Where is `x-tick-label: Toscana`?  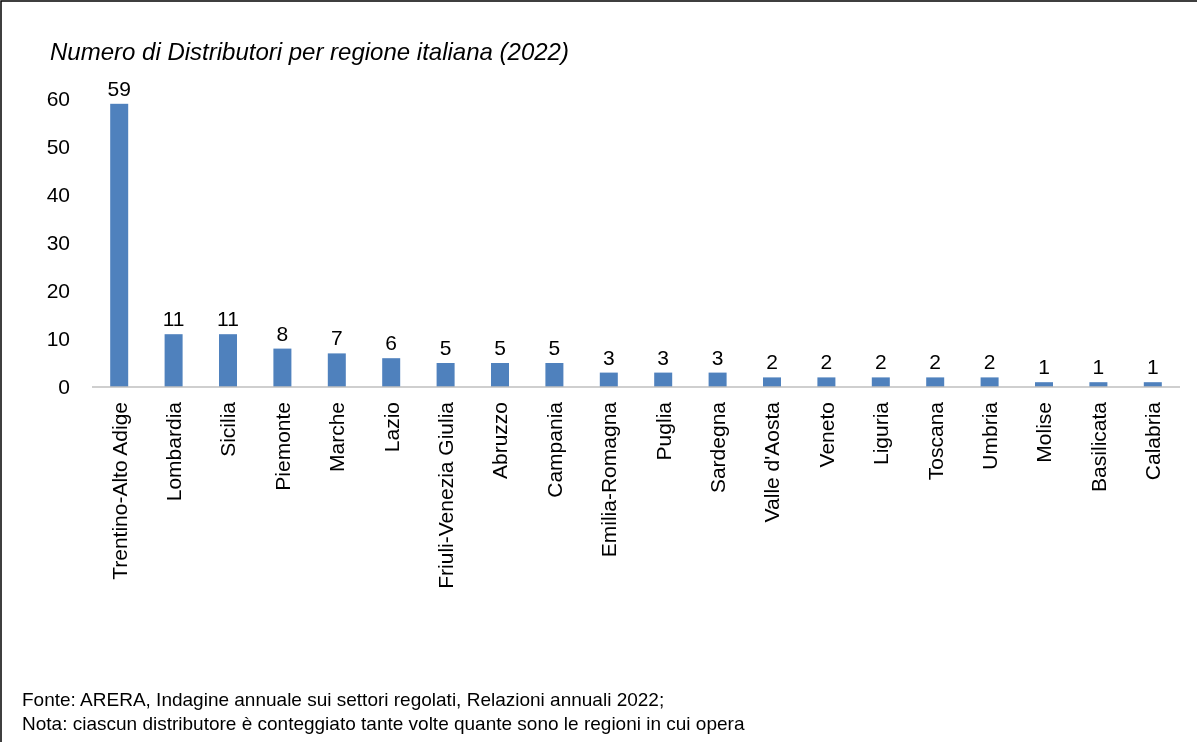
x-tick-label: Toscana is located at coordinates (935, 441).